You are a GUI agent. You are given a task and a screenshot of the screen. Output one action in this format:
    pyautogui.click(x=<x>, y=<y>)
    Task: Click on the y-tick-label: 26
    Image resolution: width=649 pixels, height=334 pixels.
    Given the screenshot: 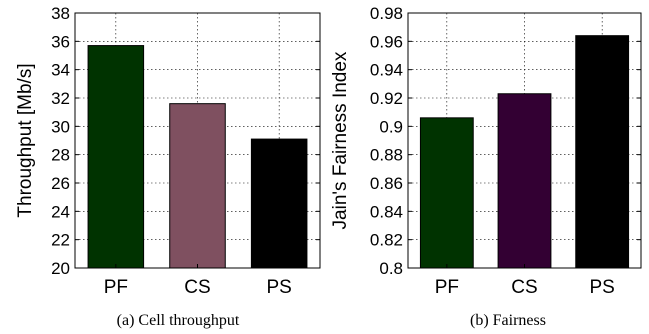 What is the action you would take?
    pyautogui.click(x=60, y=183)
    